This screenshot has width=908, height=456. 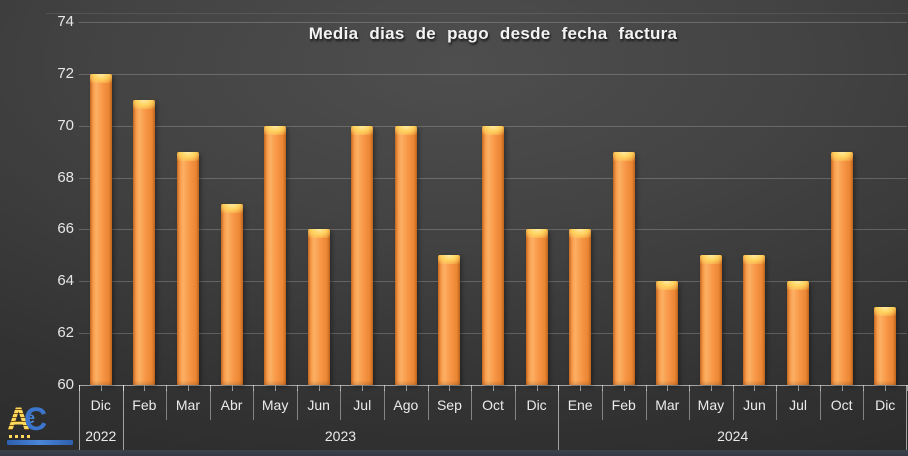 I want to click on bar-feb-2023, so click(x=144, y=242).